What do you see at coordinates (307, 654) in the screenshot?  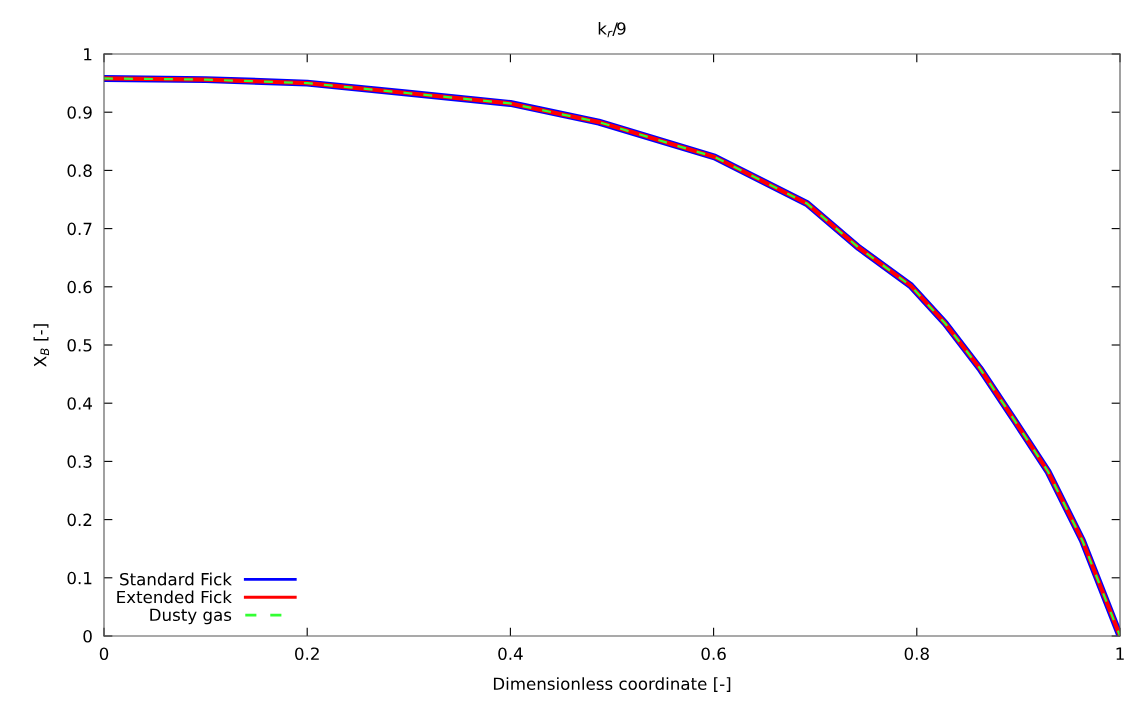 I see `x-tick-label: 0.2` at bounding box center [307, 654].